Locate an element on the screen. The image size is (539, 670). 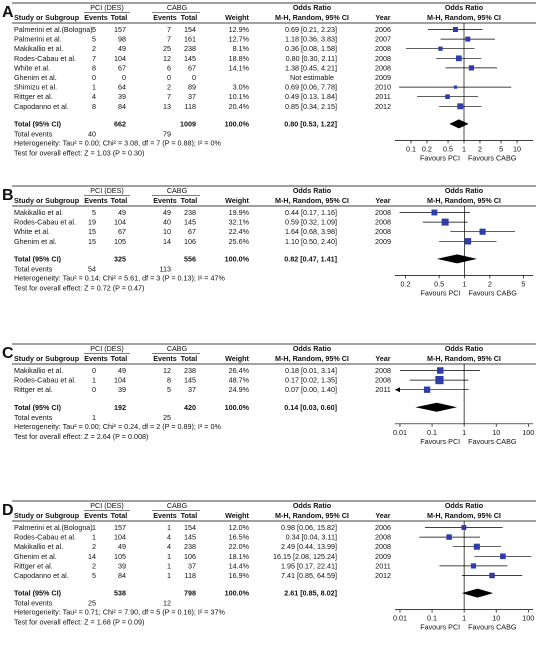
study-name: Capodanno et al. is located at coordinates (41, 106).